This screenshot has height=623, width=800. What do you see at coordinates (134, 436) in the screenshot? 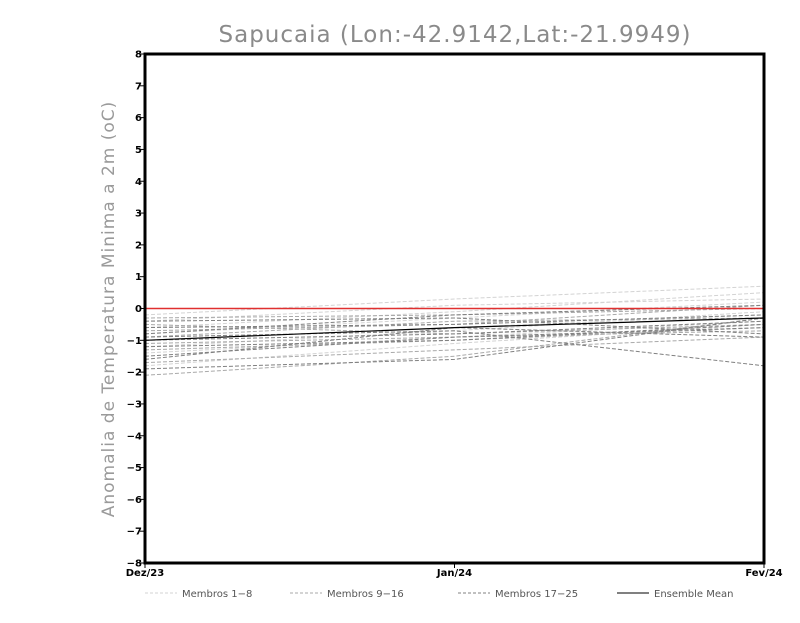
I see `y-tick-label: −4` at bounding box center [134, 436].